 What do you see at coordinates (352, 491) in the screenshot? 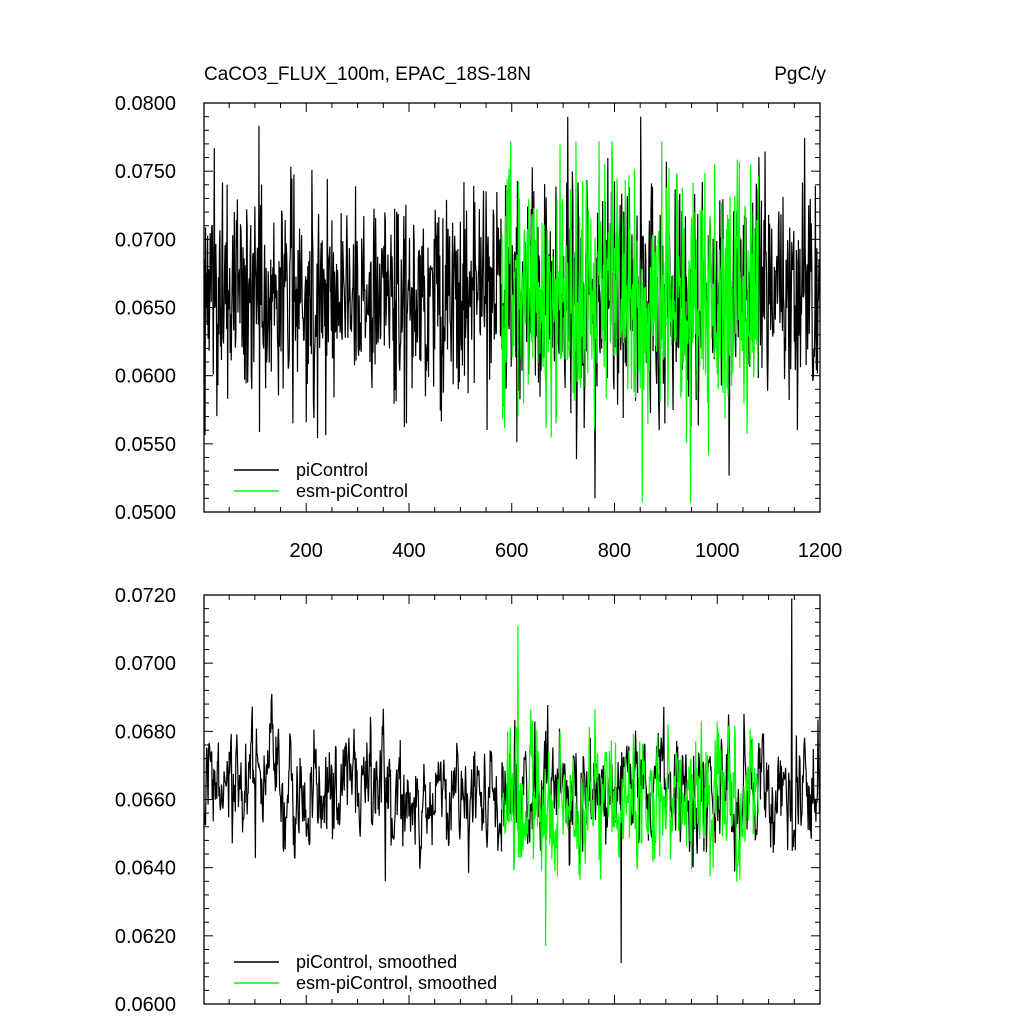
I see `legend-label: esm-piControl` at bounding box center [352, 491].